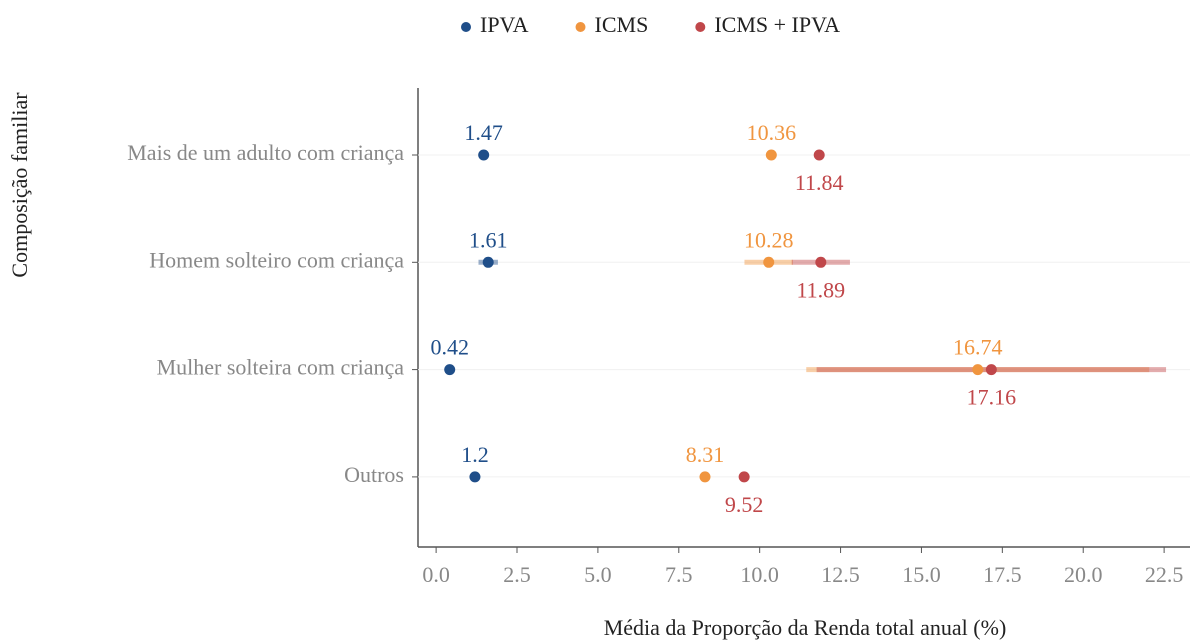 This screenshot has width=1192, height=644. What do you see at coordinates (504, 24) in the screenshot?
I see `legend-label: IPVA` at bounding box center [504, 24].